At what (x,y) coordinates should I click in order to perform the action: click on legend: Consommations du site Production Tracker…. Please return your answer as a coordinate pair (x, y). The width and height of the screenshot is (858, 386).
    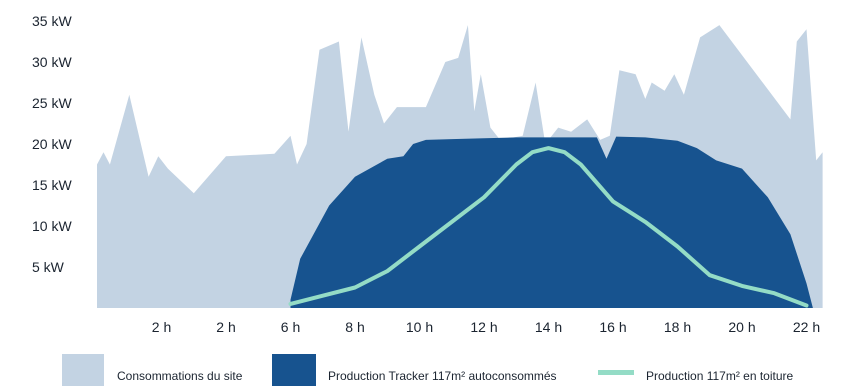
    Looking at the image, I should click on (428, 370).